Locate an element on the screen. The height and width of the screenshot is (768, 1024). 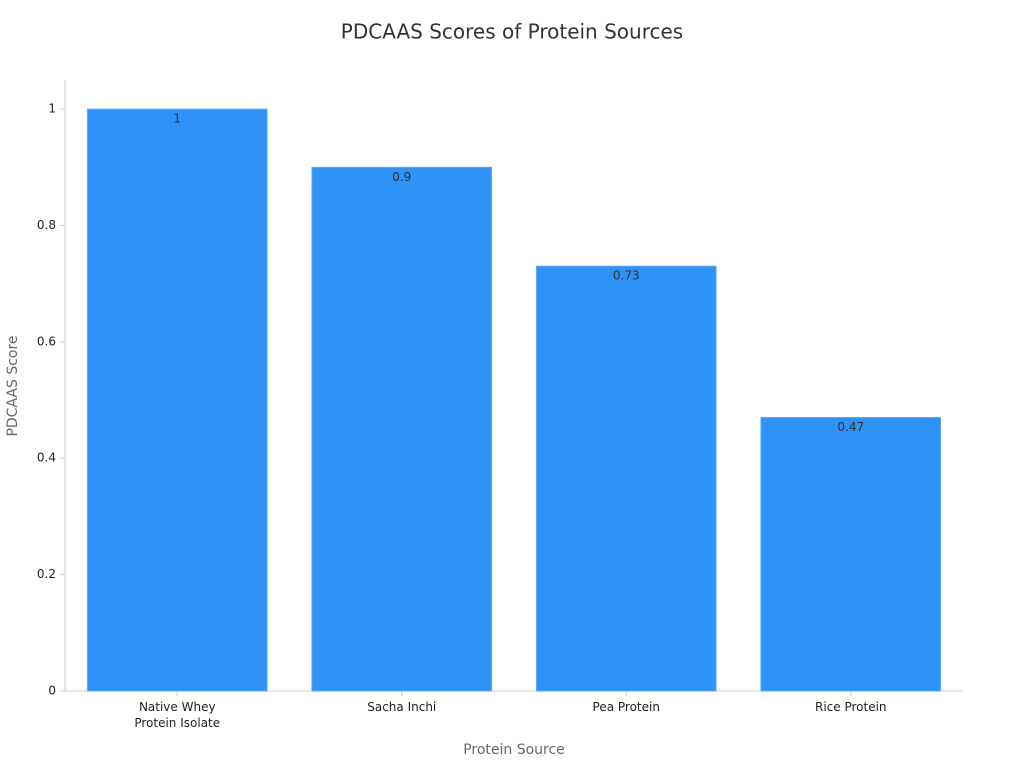
y-tick-label: 0.8 is located at coordinates (46, 225).